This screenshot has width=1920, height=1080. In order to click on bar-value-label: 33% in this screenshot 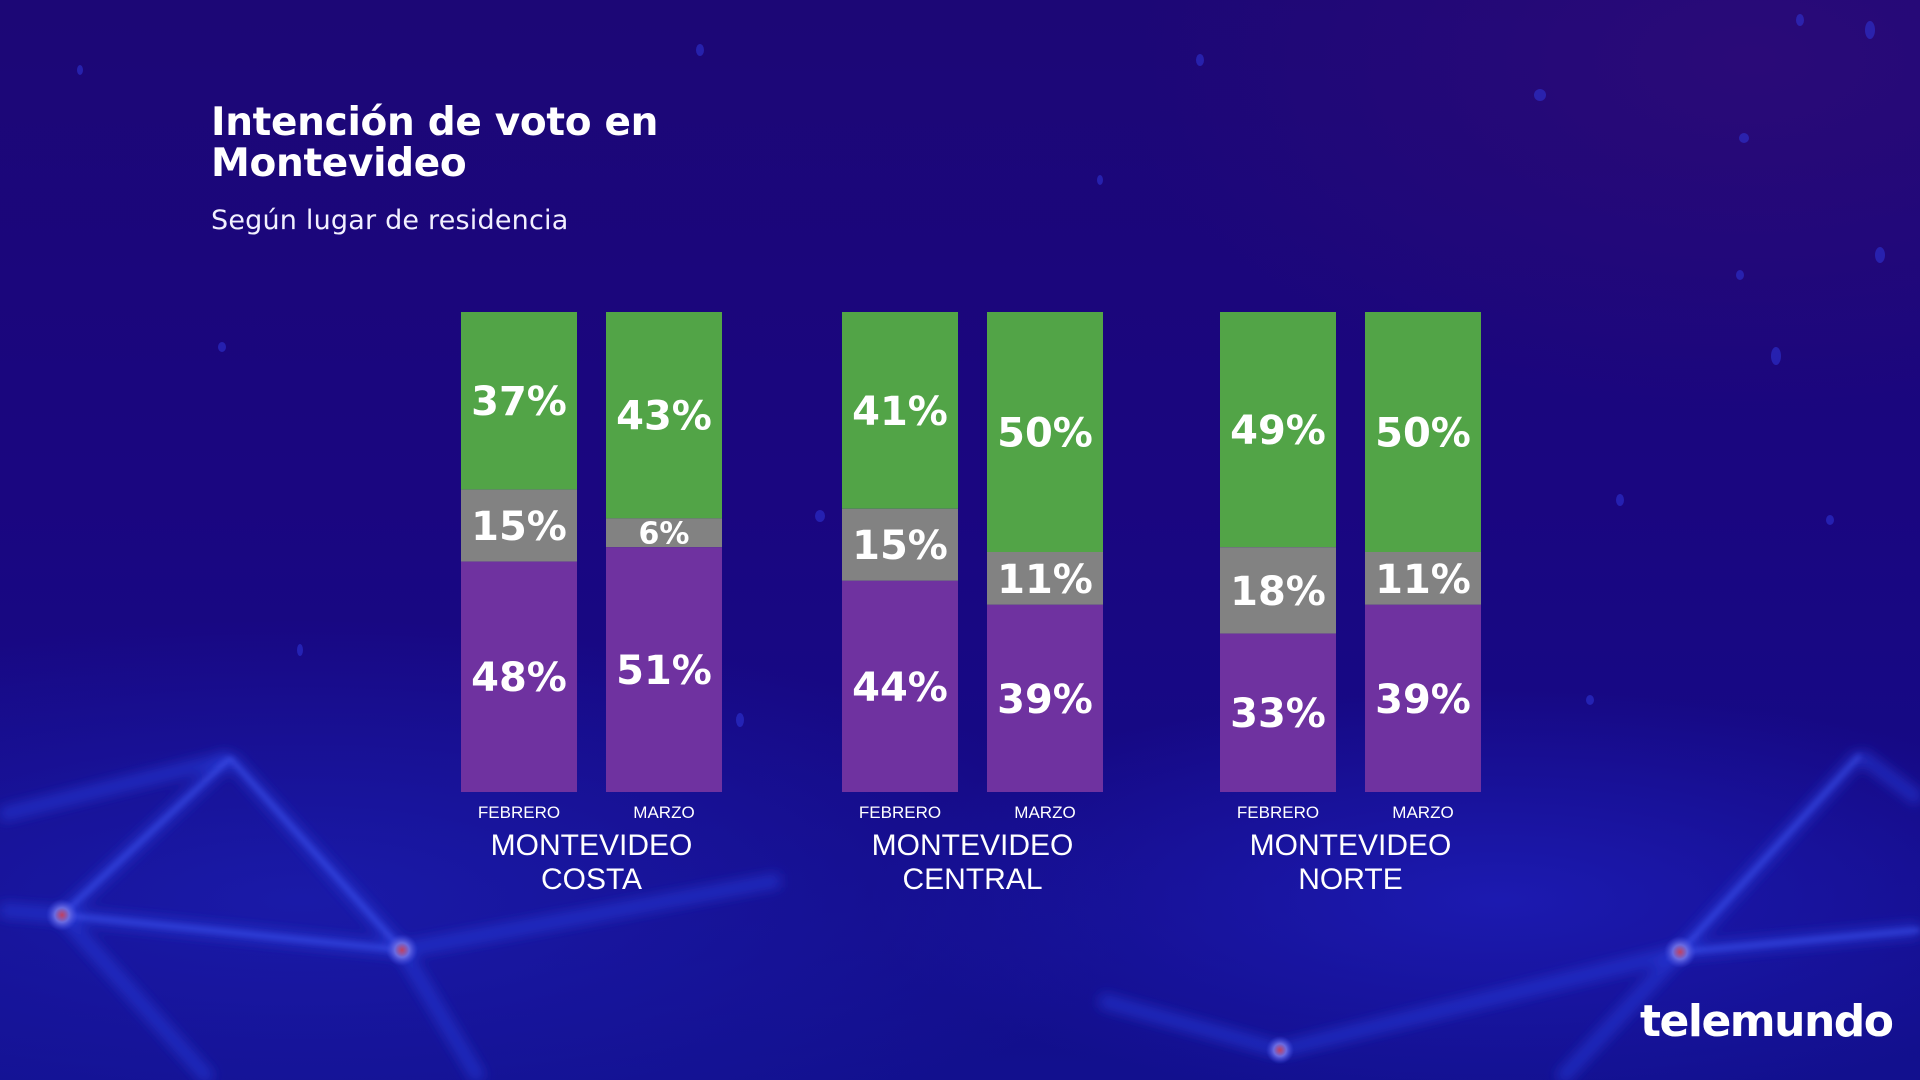, I will do `click(1278, 714)`.